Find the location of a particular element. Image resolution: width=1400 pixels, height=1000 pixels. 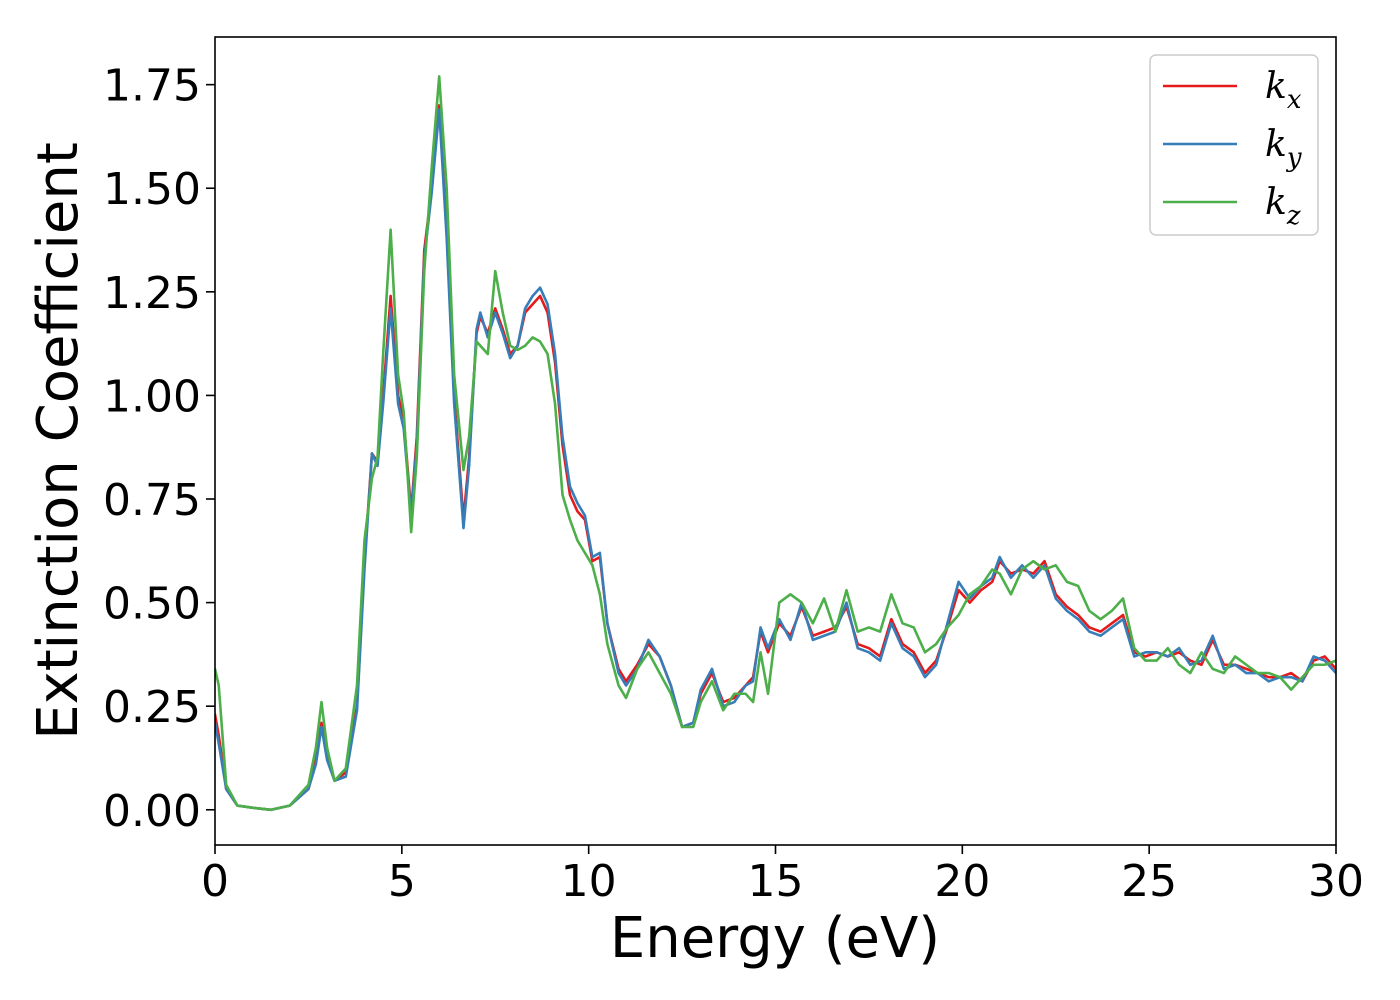

x-axis-label: Energy (eV) is located at coordinates (775, 938).